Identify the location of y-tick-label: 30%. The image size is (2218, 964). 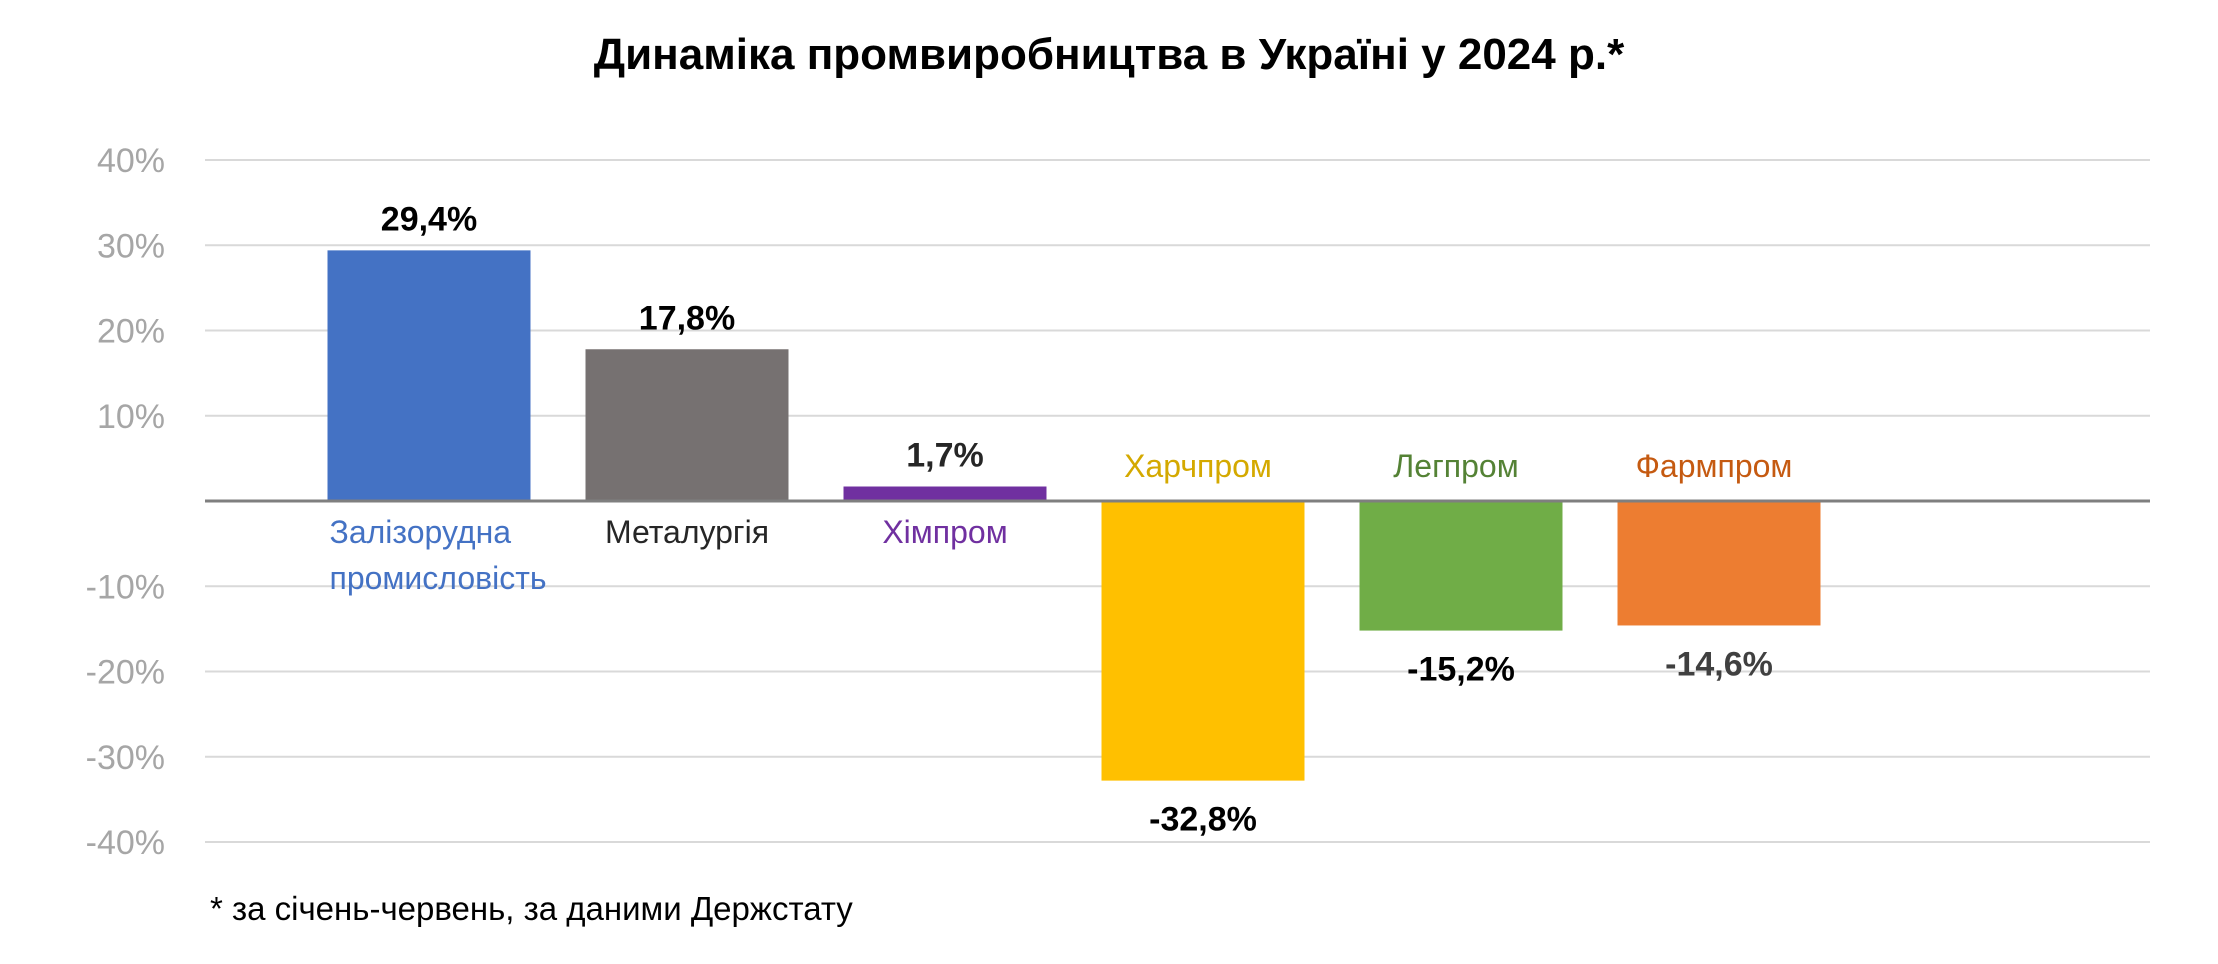
(131, 246).